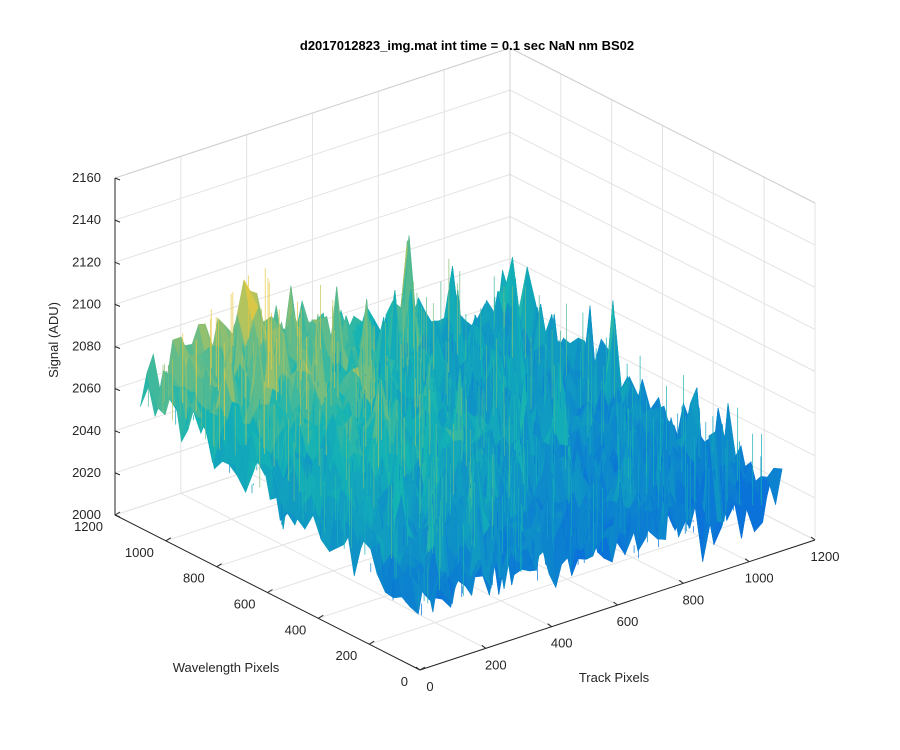  What do you see at coordinates (86, 303) in the screenshot?
I see `z-tick-label: 2100` at bounding box center [86, 303].